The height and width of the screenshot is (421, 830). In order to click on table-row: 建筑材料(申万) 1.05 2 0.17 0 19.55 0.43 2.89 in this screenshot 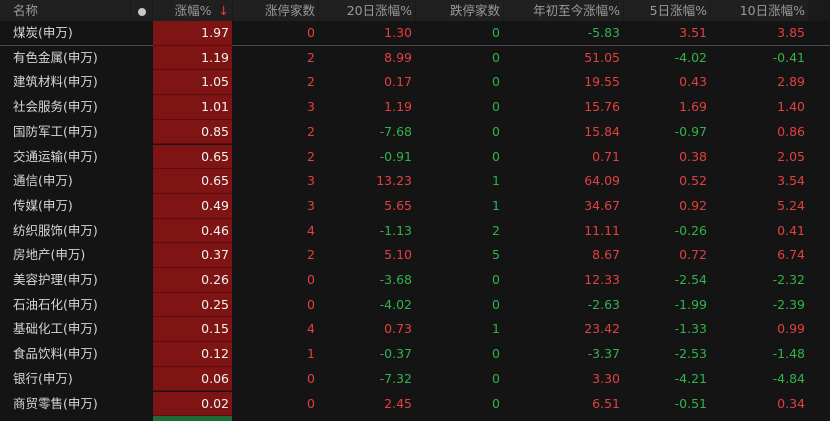, I will do `click(415, 83)`.